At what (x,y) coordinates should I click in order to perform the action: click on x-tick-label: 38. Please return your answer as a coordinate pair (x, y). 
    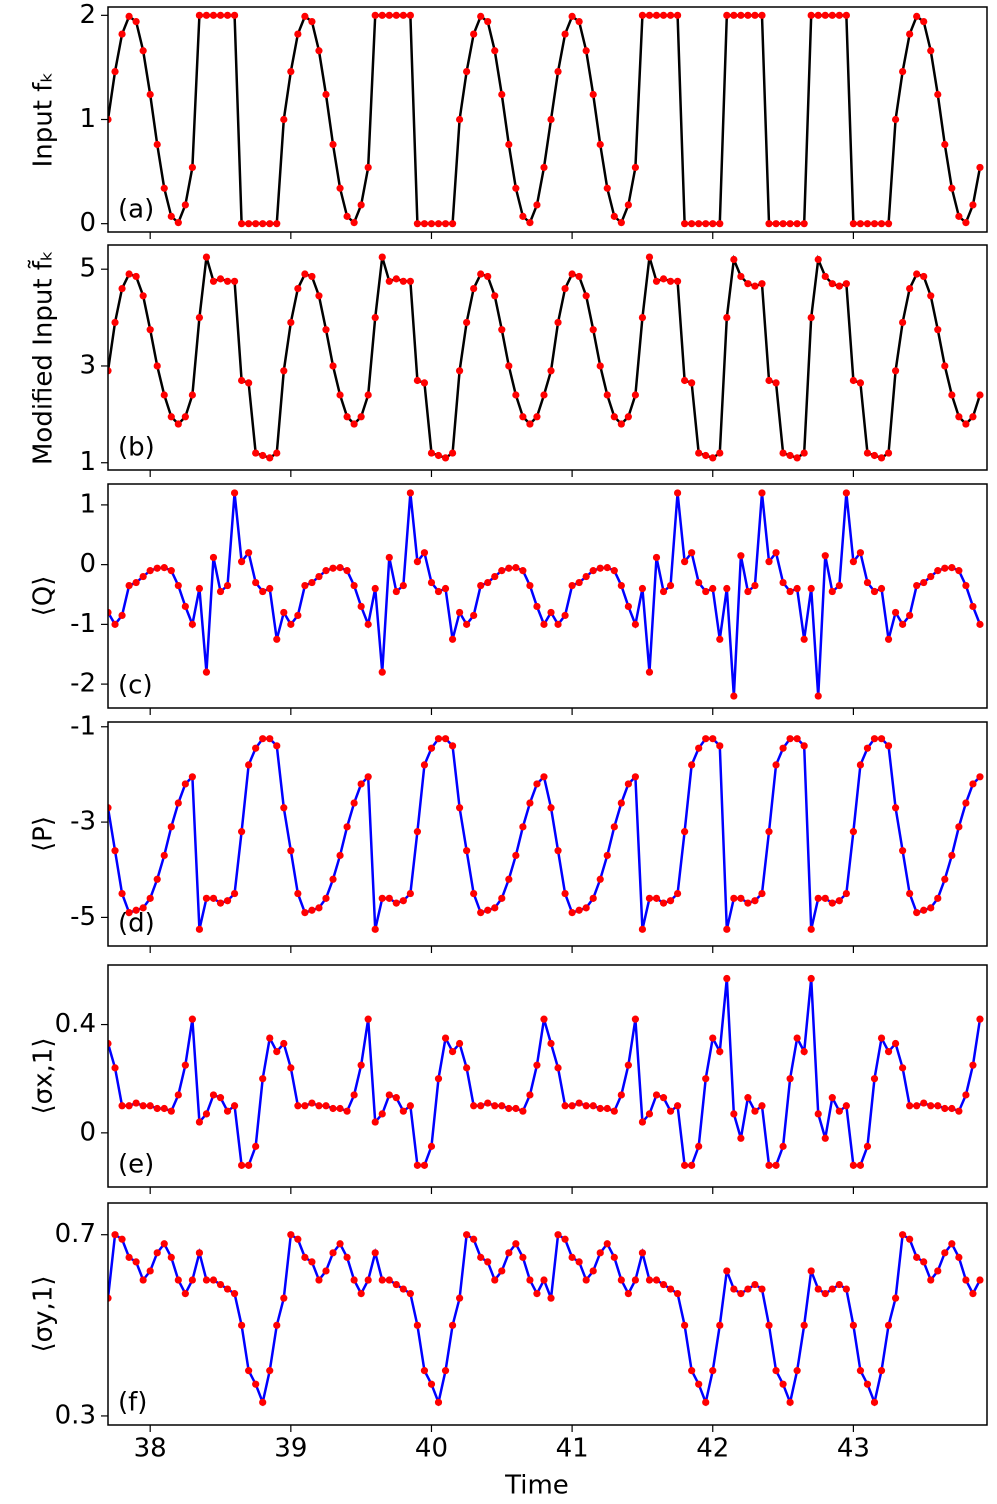
    Looking at the image, I should click on (150, 1449).